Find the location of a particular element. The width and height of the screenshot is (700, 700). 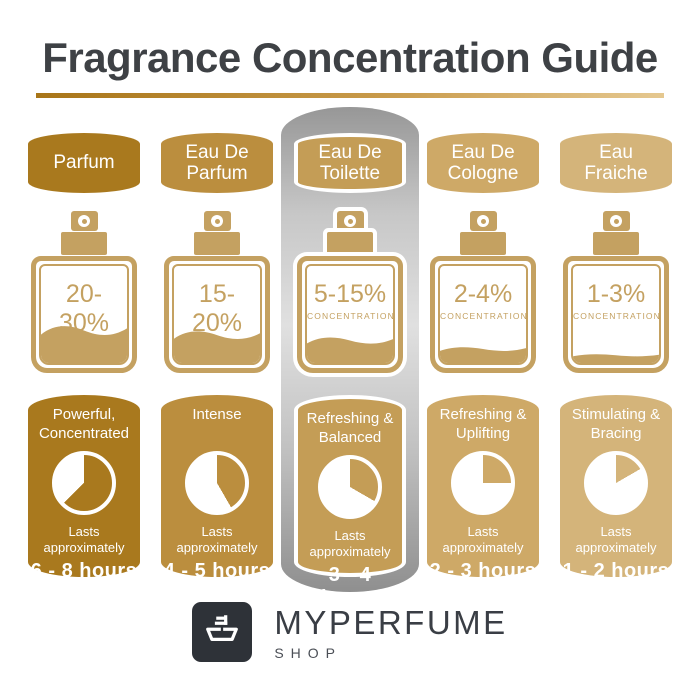

title-underline is located at coordinates (350, 95).